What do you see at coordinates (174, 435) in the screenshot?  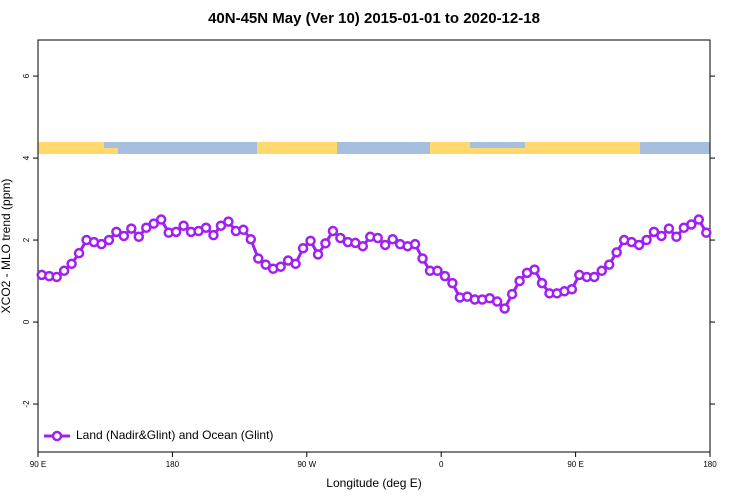 I see `legend-label: Land (Nadir&Glint) and Ocean (Glint)` at bounding box center [174, 435].